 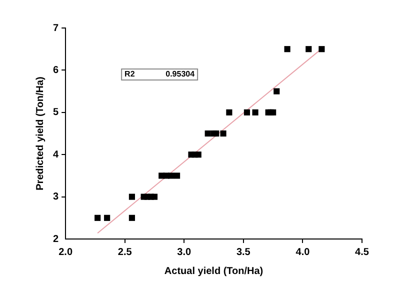 I want to click on y-tick-label: 7, so click(x=56, y=28).